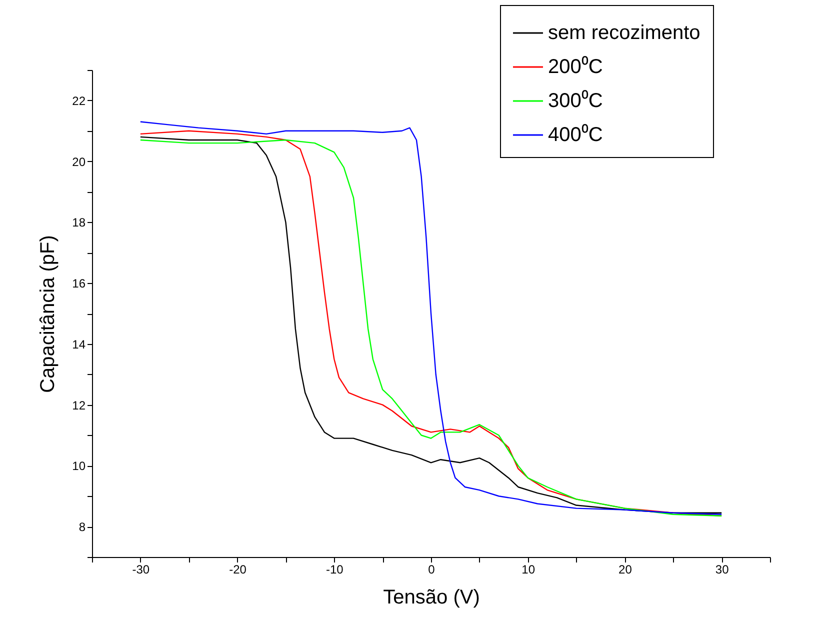 The image size is (836, 641). I want to click on x-tick-label: -30, so click(141, 569).